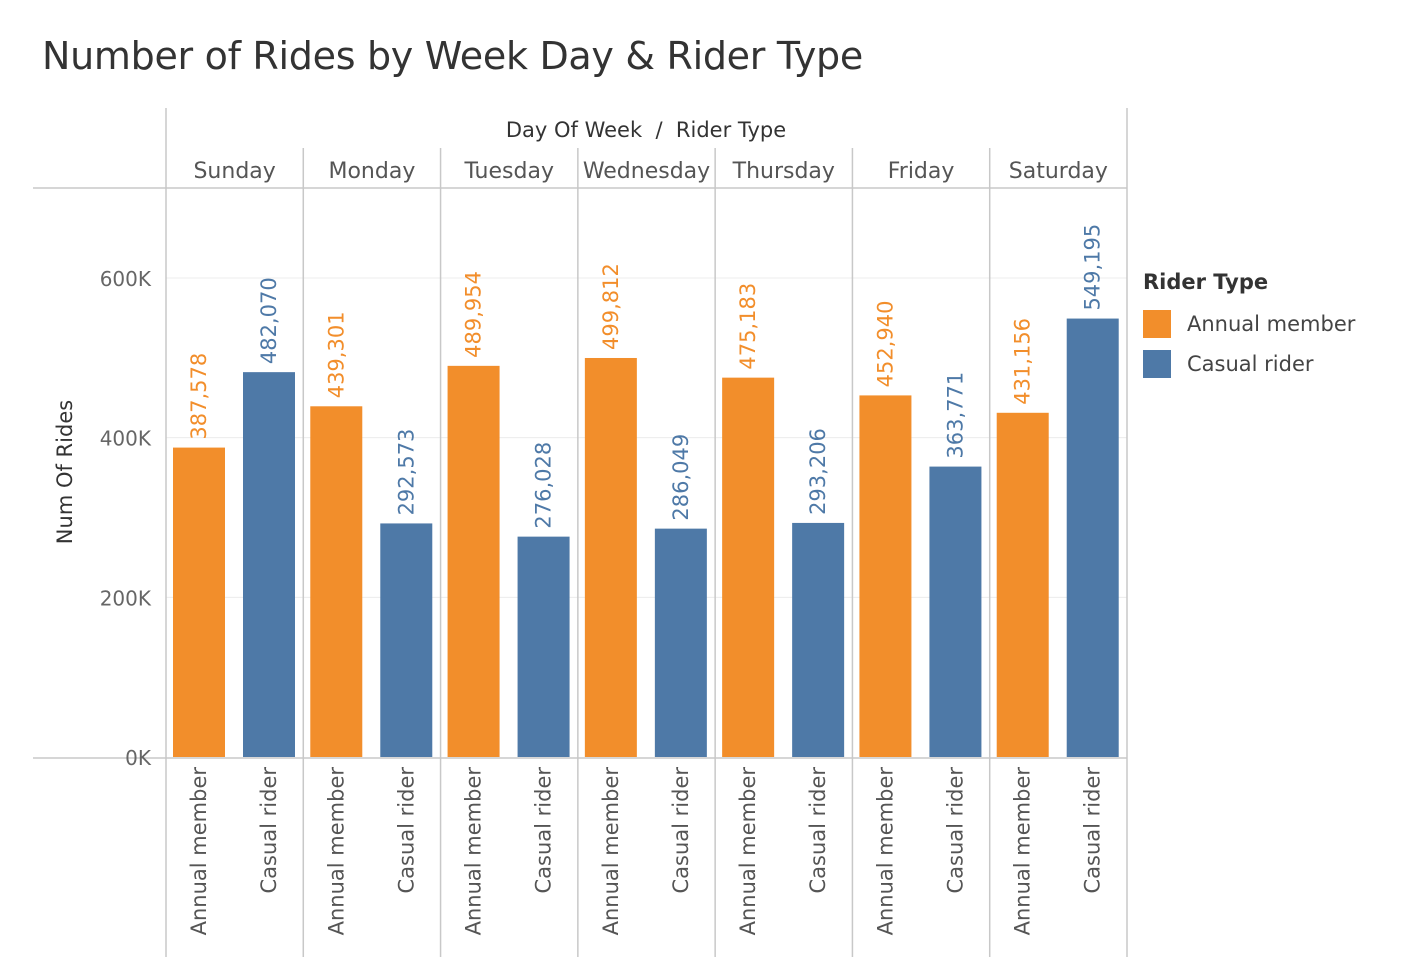 Image resolution: width=1417 pixels, height=961 pixels. Describe the element at coordinates (783, 171) in the screenshot. I see `day-header: Thursday` at that location.